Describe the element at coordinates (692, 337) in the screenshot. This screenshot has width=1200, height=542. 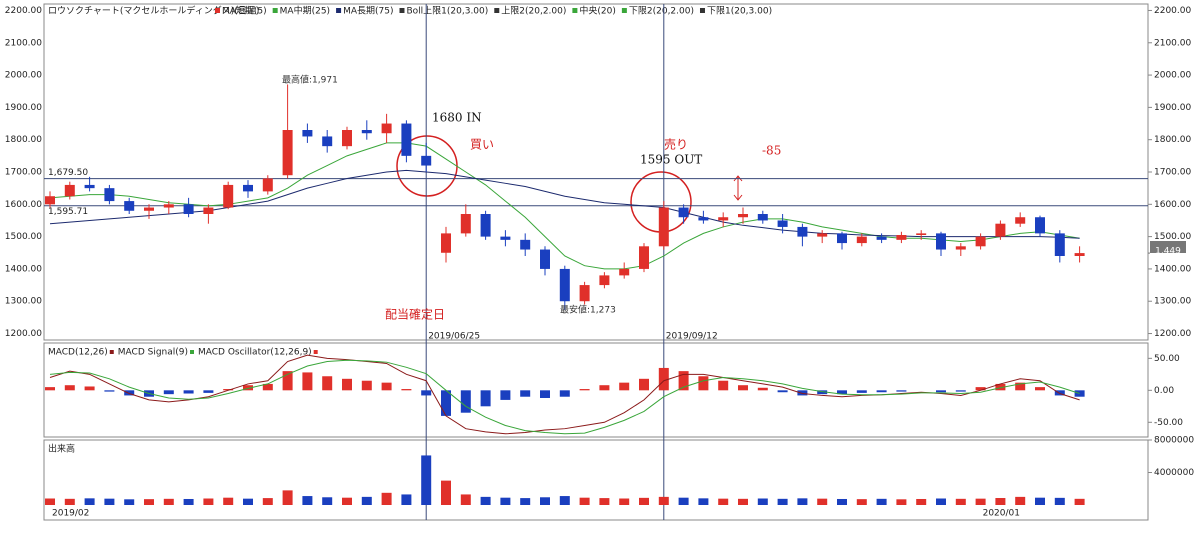
I see `x-tick-label: 2019/09/12` at that location.